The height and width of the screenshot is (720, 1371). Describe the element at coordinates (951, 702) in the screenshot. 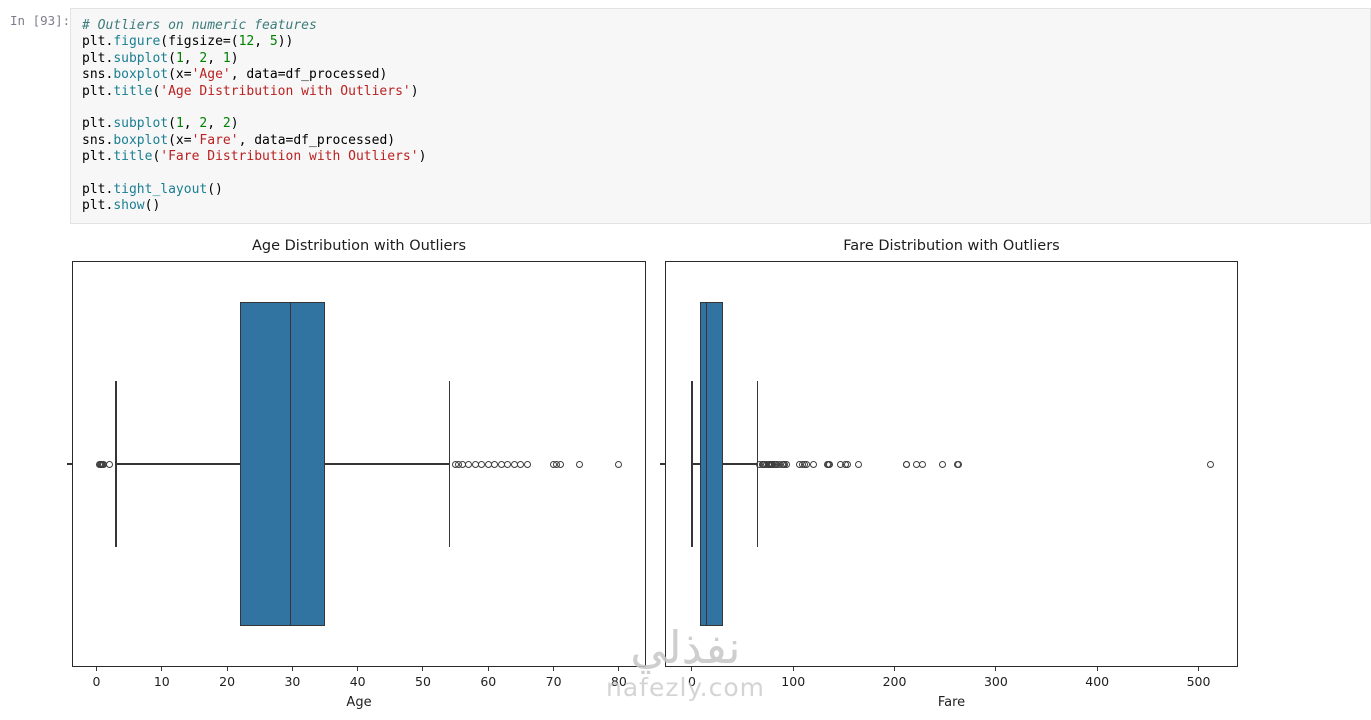

I see `fare-xlabel: Fare` at that location.